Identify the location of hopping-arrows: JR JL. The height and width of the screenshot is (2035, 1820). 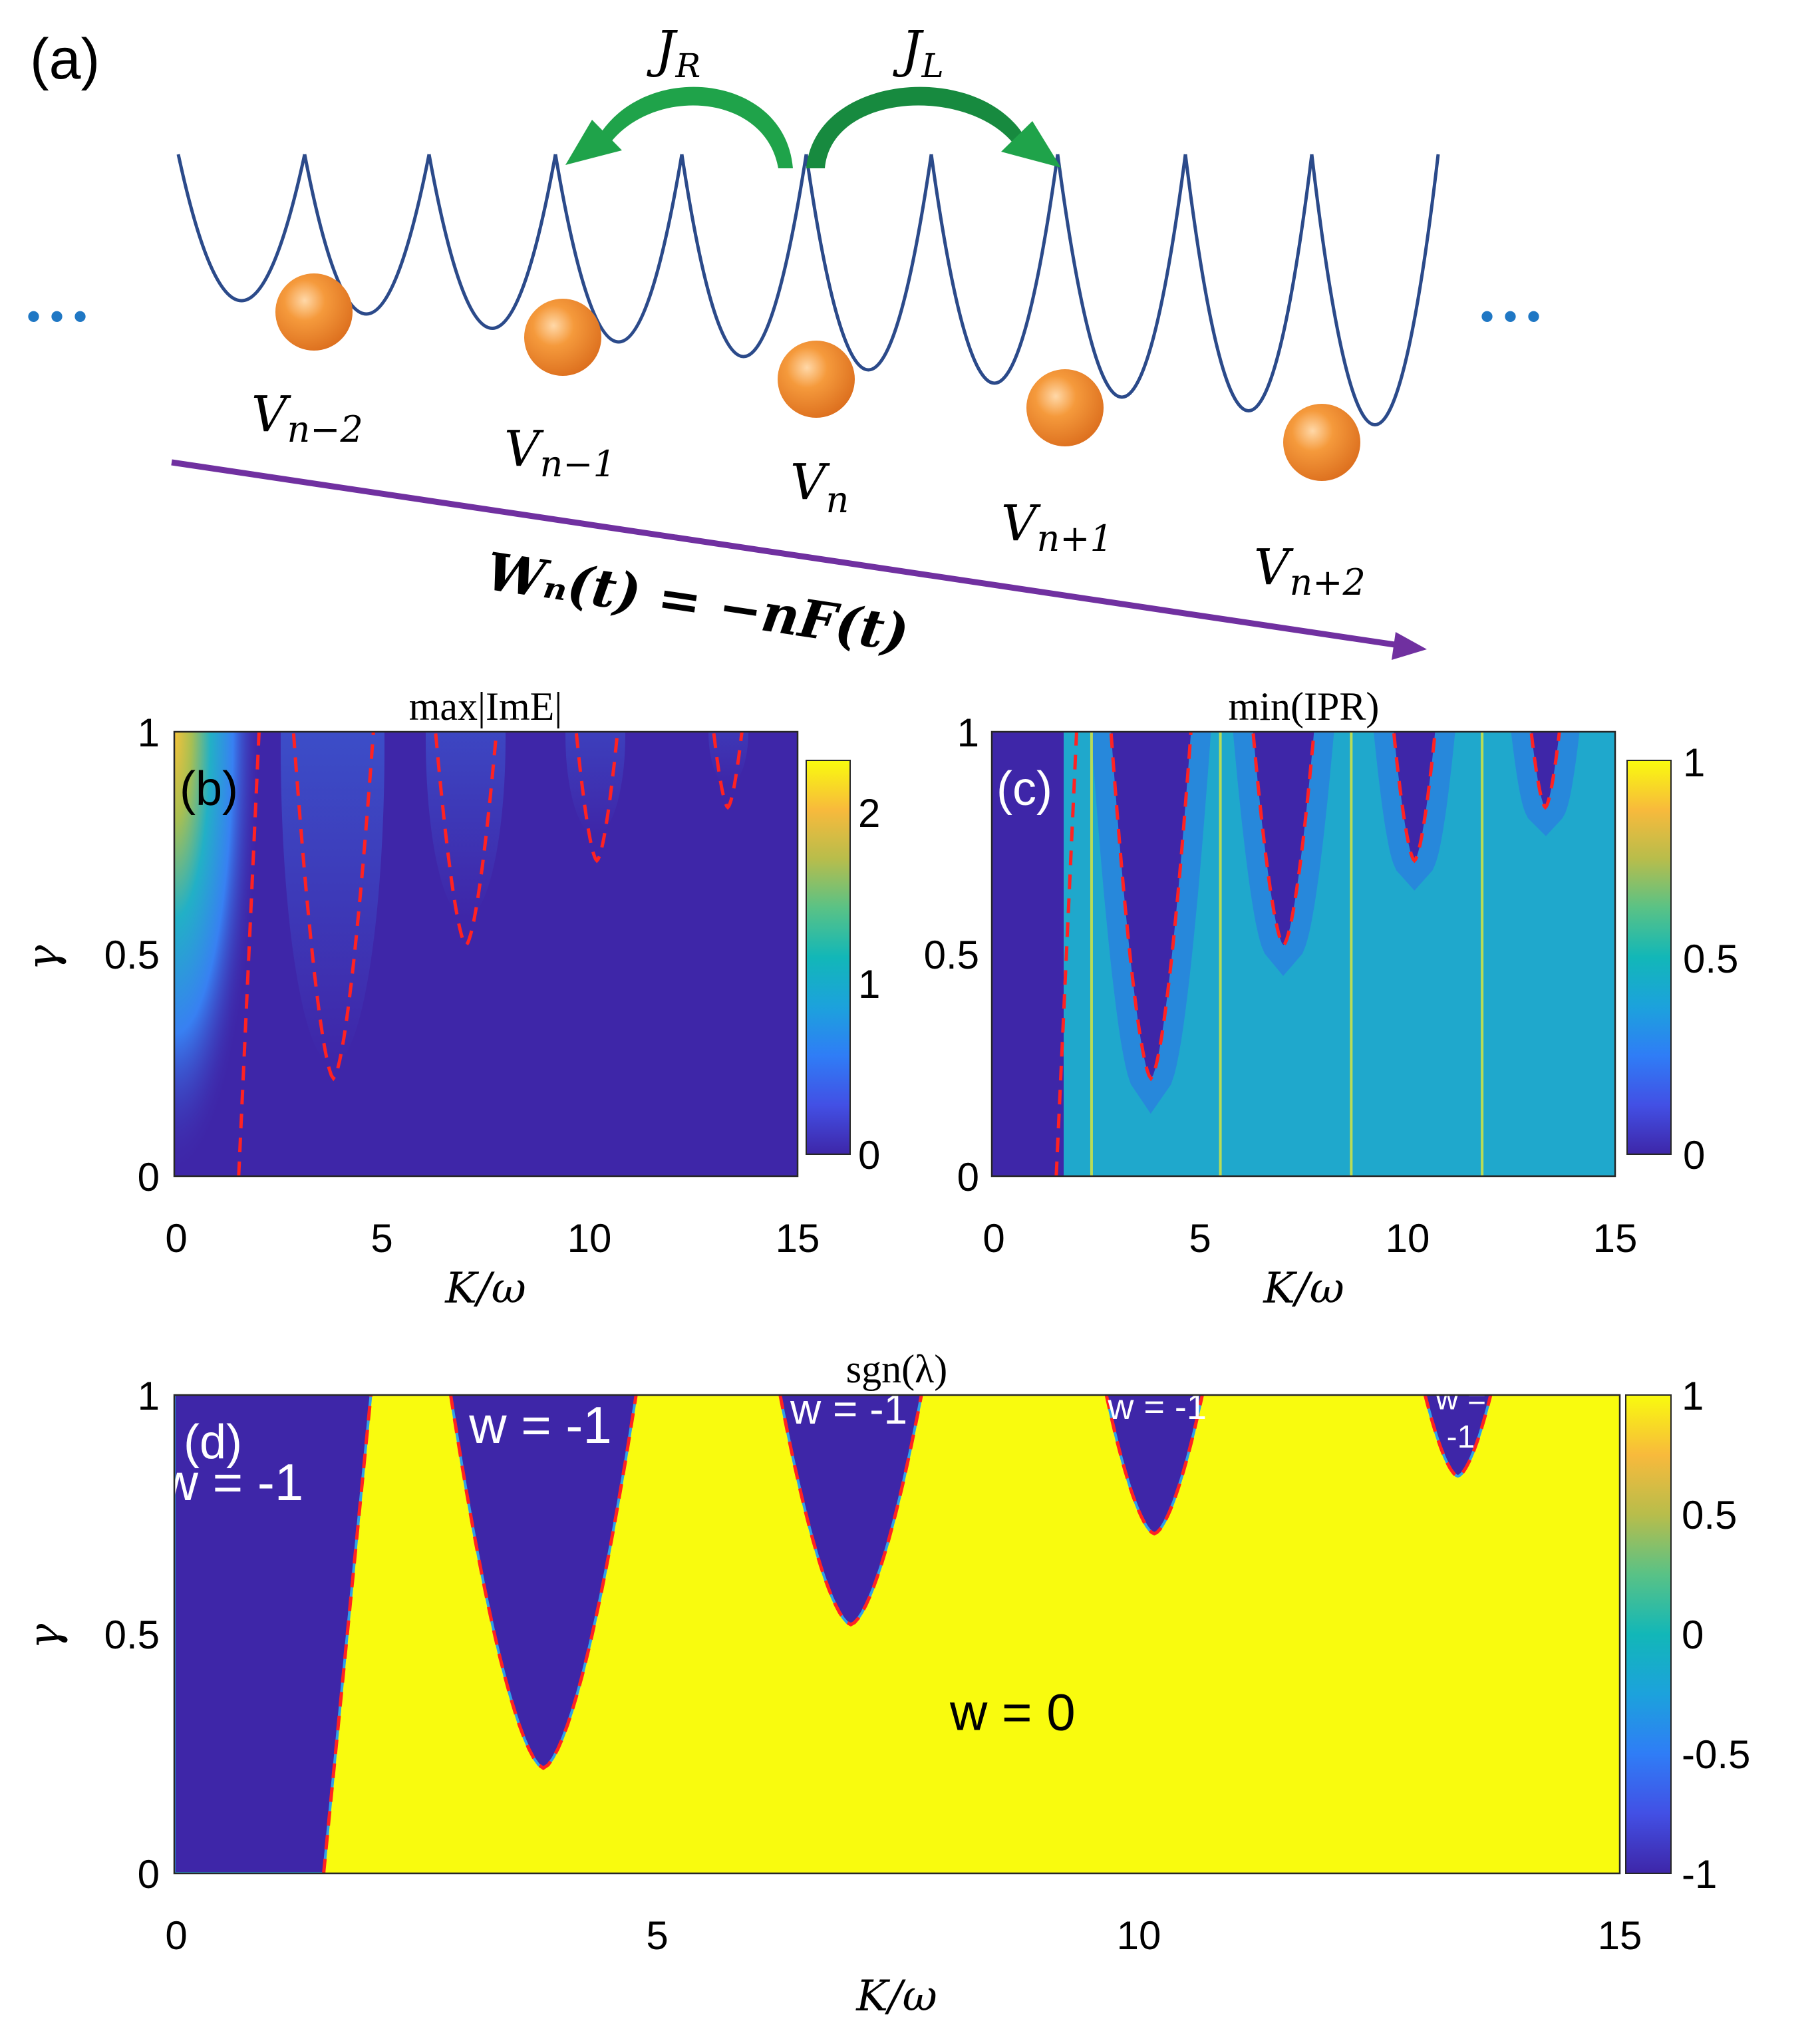
(813, 93).